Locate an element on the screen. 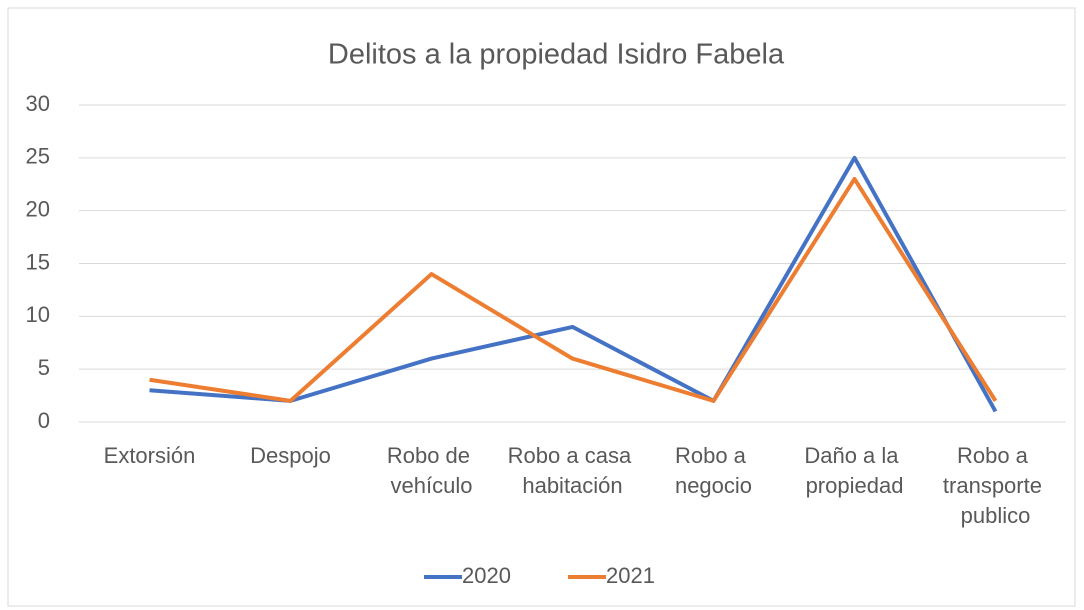 The height and width of the screenshot is (610, 1084). y-tick-label: 20 is located at coordinates (38, 208).